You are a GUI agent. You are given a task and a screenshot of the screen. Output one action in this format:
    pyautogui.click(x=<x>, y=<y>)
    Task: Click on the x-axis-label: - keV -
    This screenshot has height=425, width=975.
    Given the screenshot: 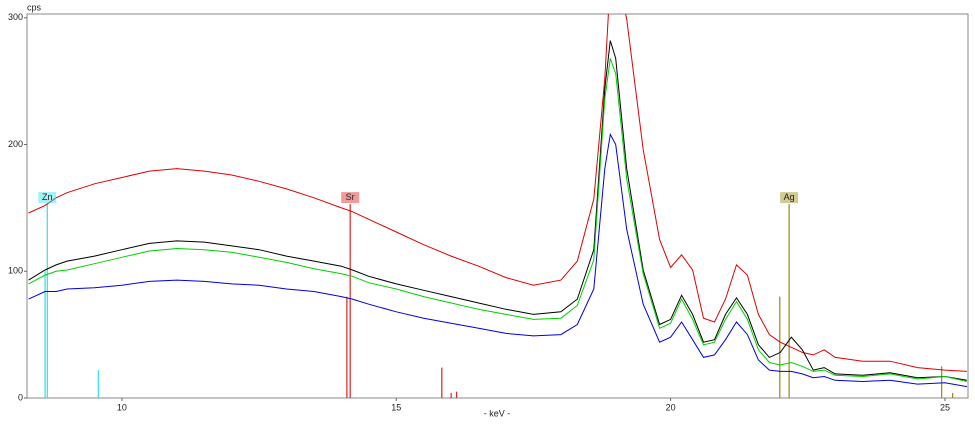 What is the action you would take?
    pyautogui.click(x=497, y=413)
    